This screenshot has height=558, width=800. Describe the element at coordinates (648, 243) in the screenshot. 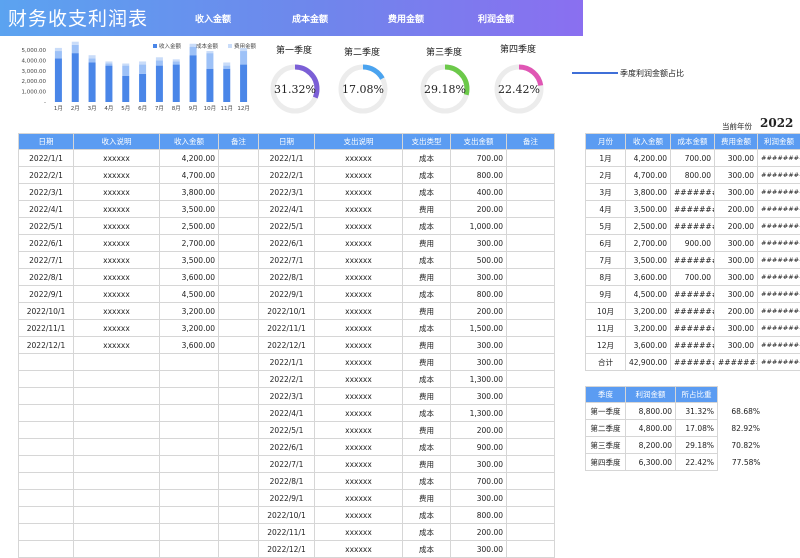

I see `table-cell: 2,700.00` at that location.